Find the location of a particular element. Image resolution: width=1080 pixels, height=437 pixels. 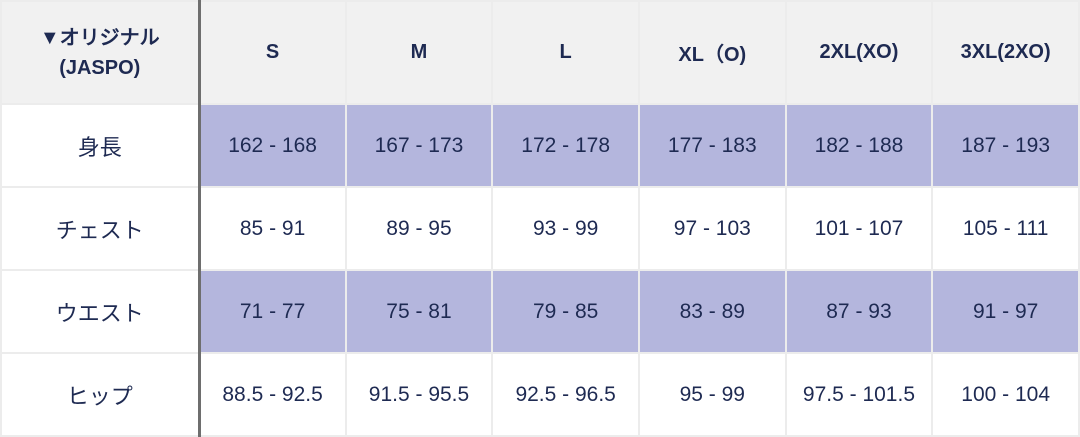

measurement-cell: 91.5 - 95.5 is located at coordinates (419, 394).